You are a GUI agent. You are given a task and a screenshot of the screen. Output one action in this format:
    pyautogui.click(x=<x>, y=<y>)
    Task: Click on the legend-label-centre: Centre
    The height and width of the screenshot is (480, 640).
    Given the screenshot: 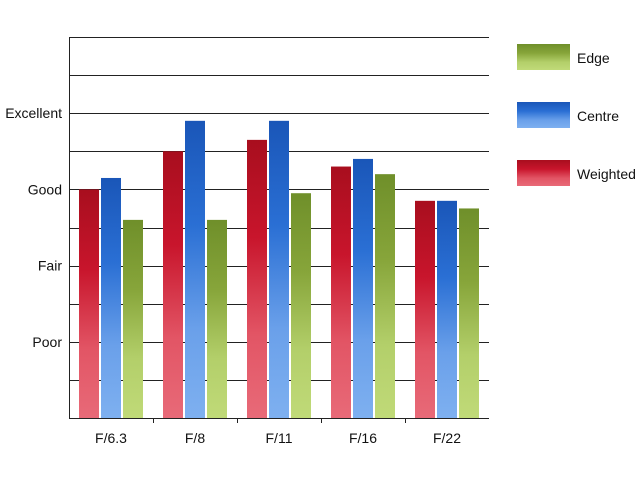 What is the action you would take?
    pyautogui.click(x=598, y=116)
    